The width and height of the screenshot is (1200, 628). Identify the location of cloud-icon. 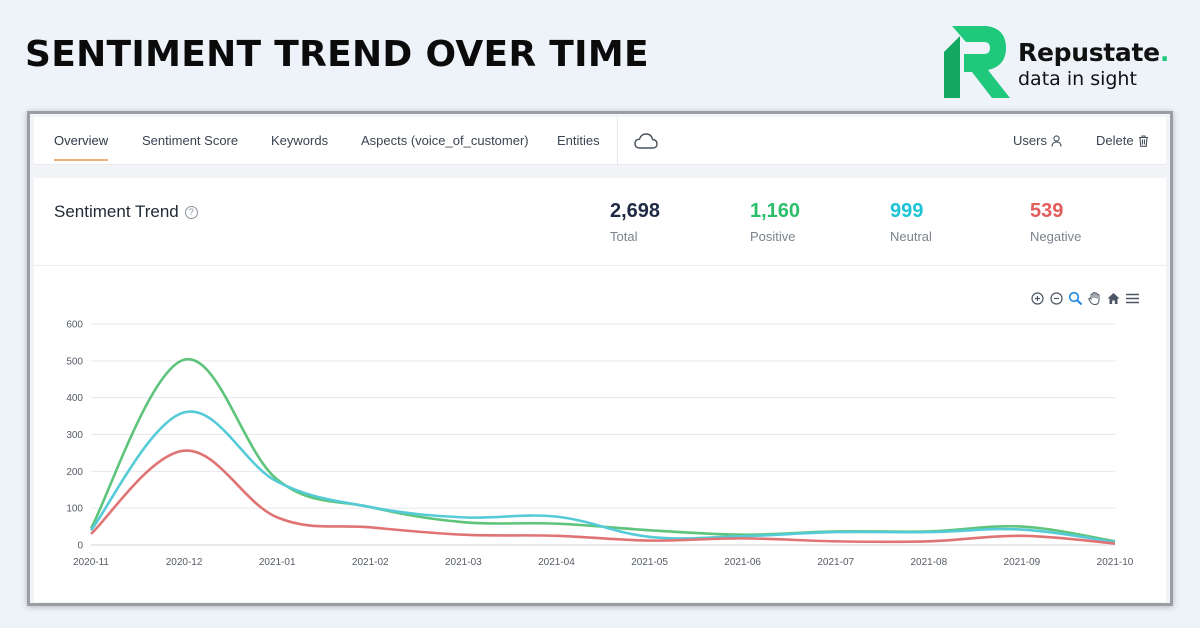
(646, 141).